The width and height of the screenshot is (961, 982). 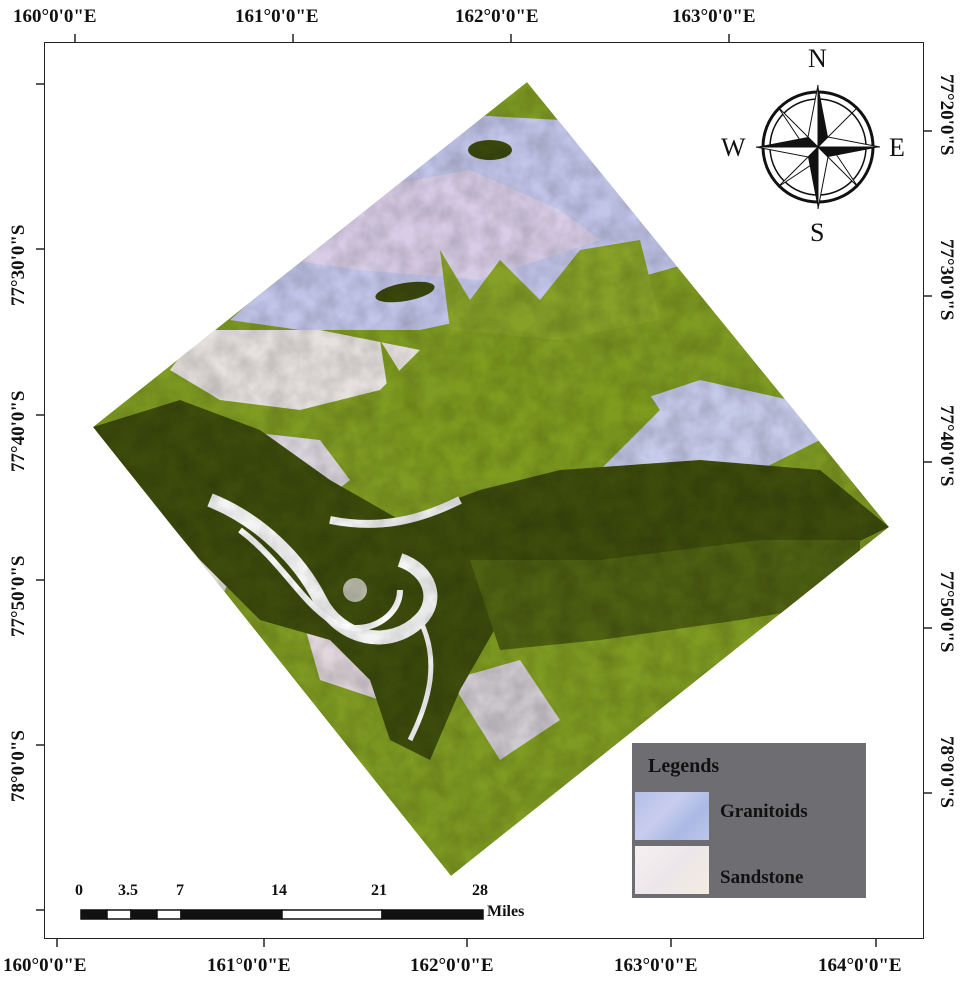 I want to click on scale-tick-label: 0, so click(x=79, y=890).